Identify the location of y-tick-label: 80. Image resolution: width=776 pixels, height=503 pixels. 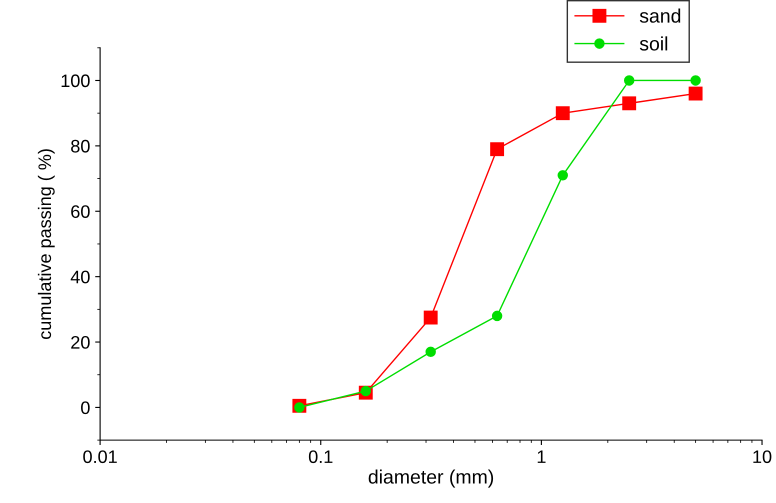
(80, 146).